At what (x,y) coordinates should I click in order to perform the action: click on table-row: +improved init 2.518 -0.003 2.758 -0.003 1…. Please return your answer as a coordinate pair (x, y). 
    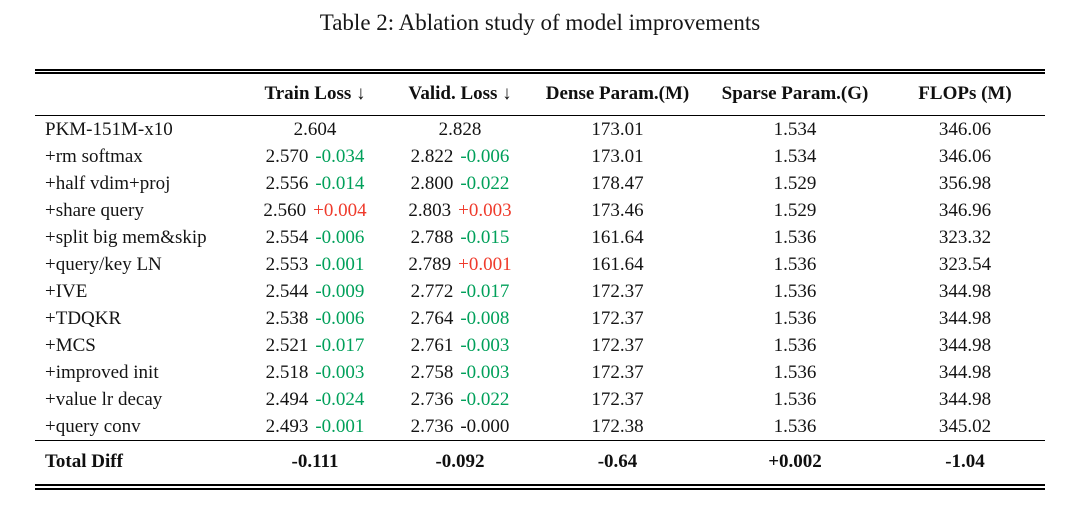
    Looking at the image, I should click on (540, 372).